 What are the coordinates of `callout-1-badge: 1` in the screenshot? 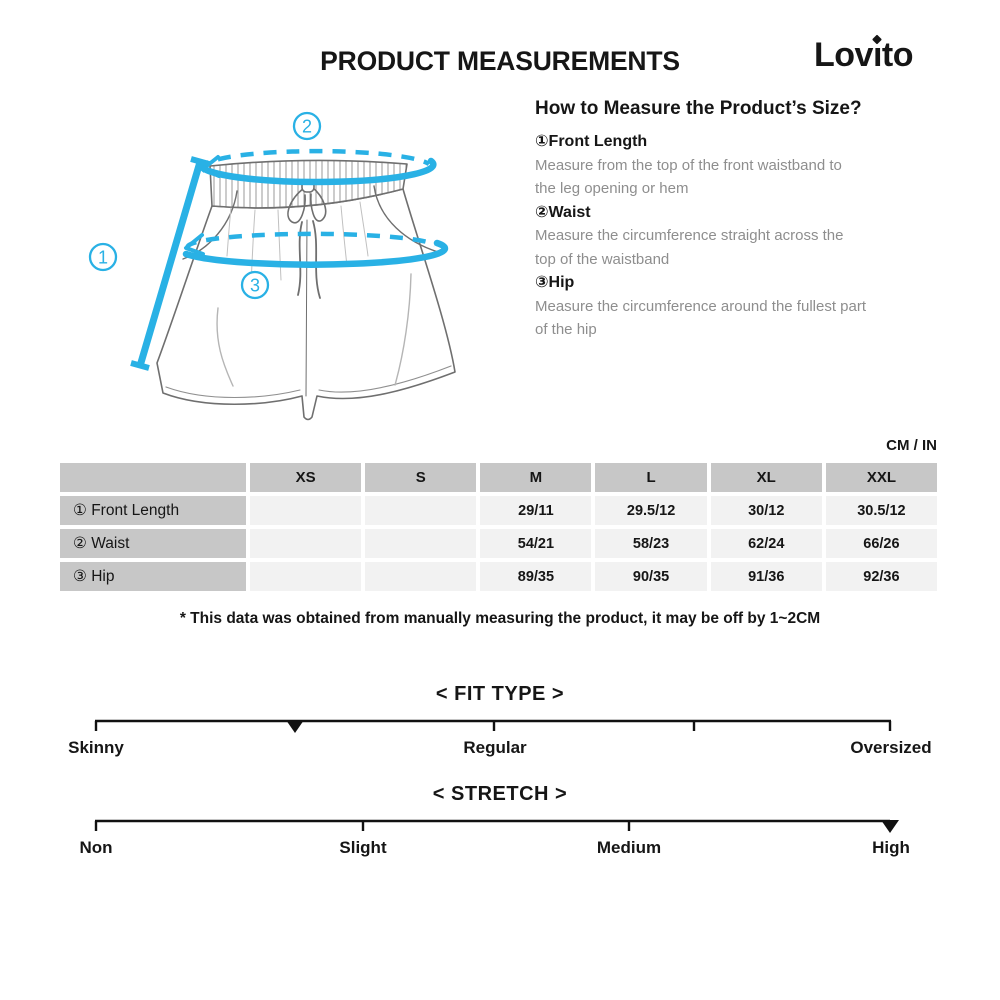 It's located at (103, 257).